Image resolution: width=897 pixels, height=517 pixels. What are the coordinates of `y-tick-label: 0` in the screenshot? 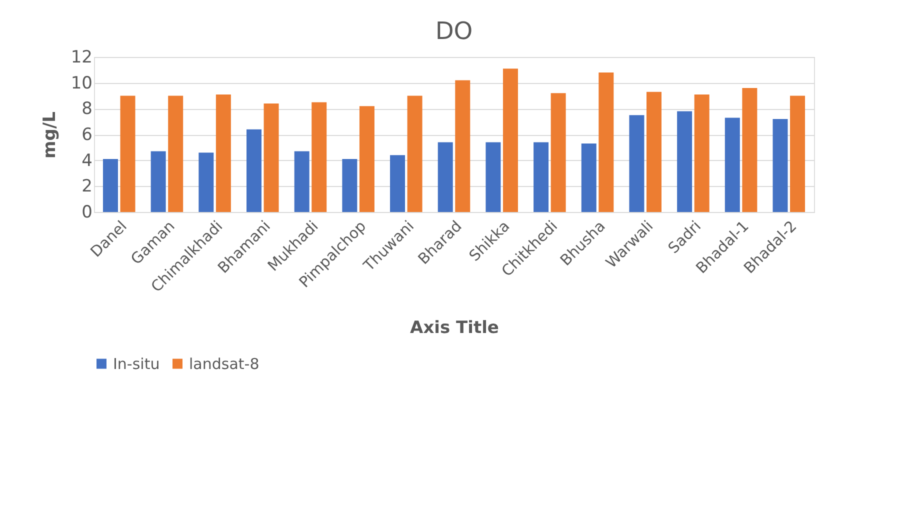 It's located at (87, 212).